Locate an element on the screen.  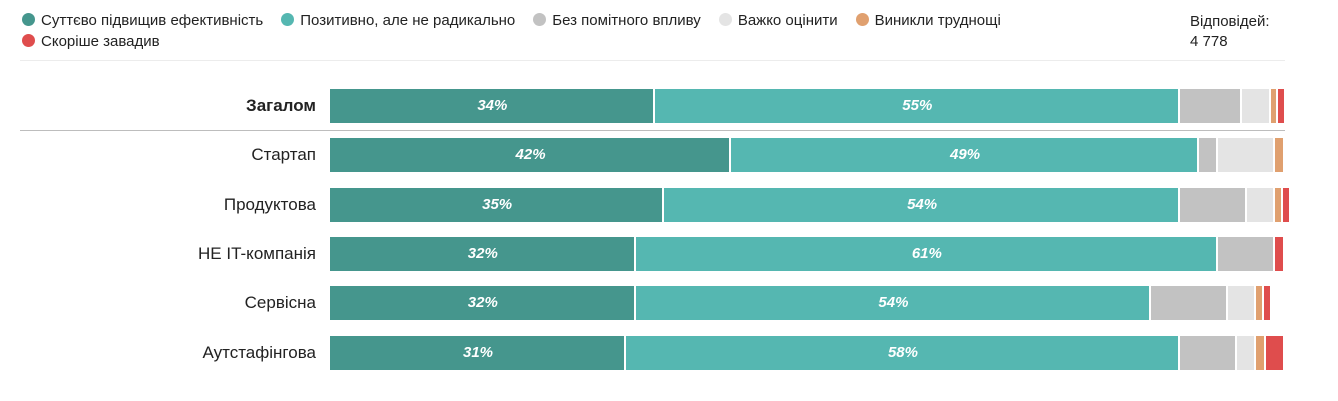
data-label: 31% is located at coordinates (478, 352).